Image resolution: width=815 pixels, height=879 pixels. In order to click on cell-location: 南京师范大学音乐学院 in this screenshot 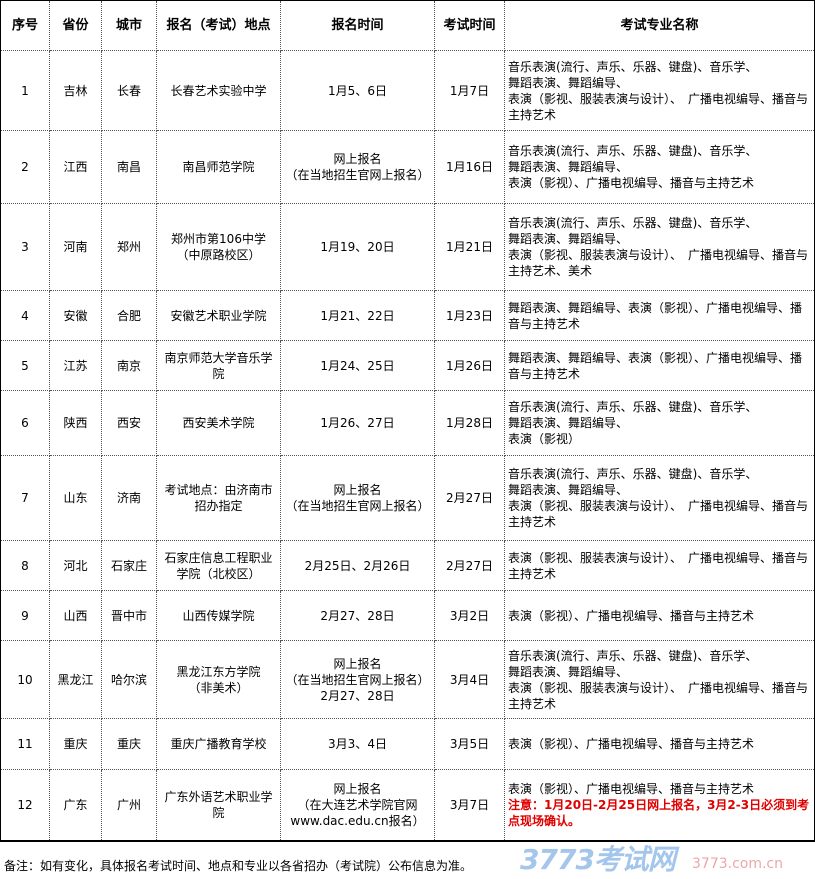, I will do `click(218, 365)`.